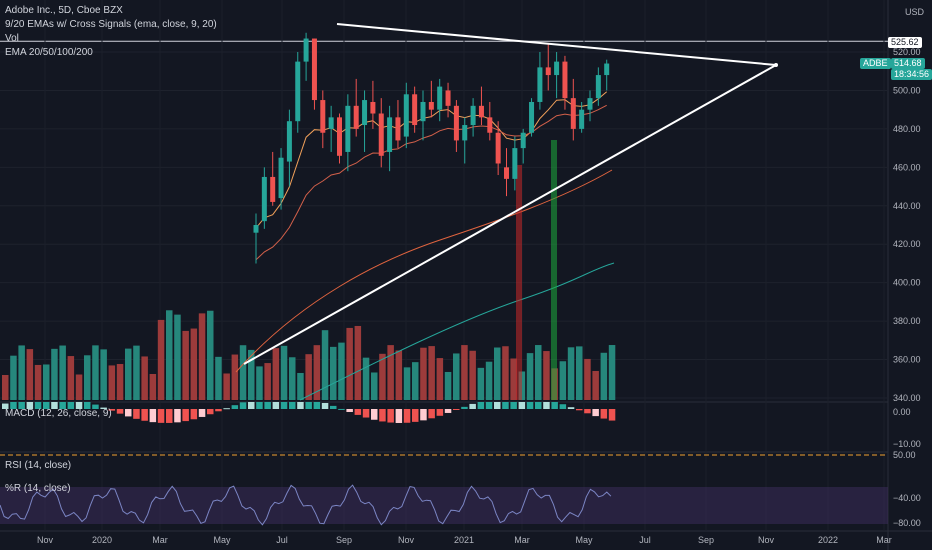  I want to click on price-tick-label: 400.00, so click(907, 283).